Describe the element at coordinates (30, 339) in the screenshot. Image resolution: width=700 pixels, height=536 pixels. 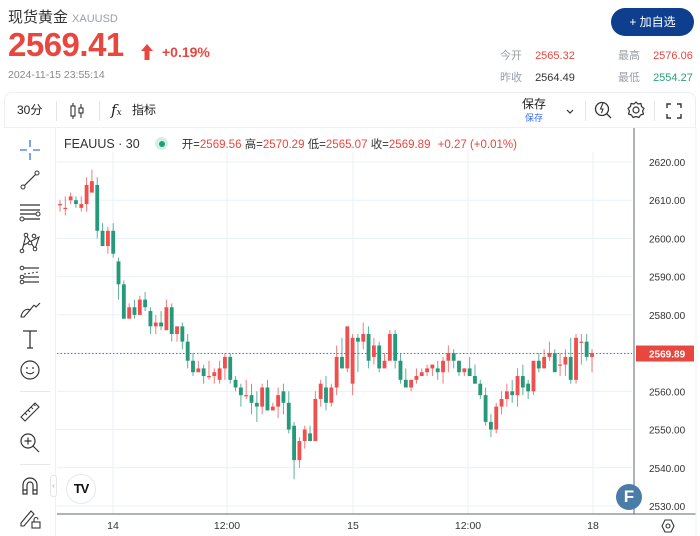
I see `text-tool-icon` at that location.